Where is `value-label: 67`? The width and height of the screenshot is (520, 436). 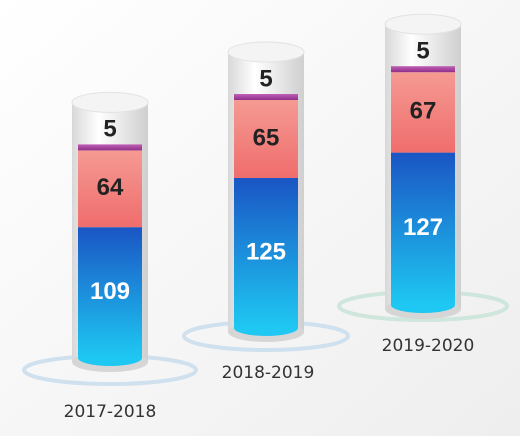
value-label: 67 is located at coordinates (423, 111).